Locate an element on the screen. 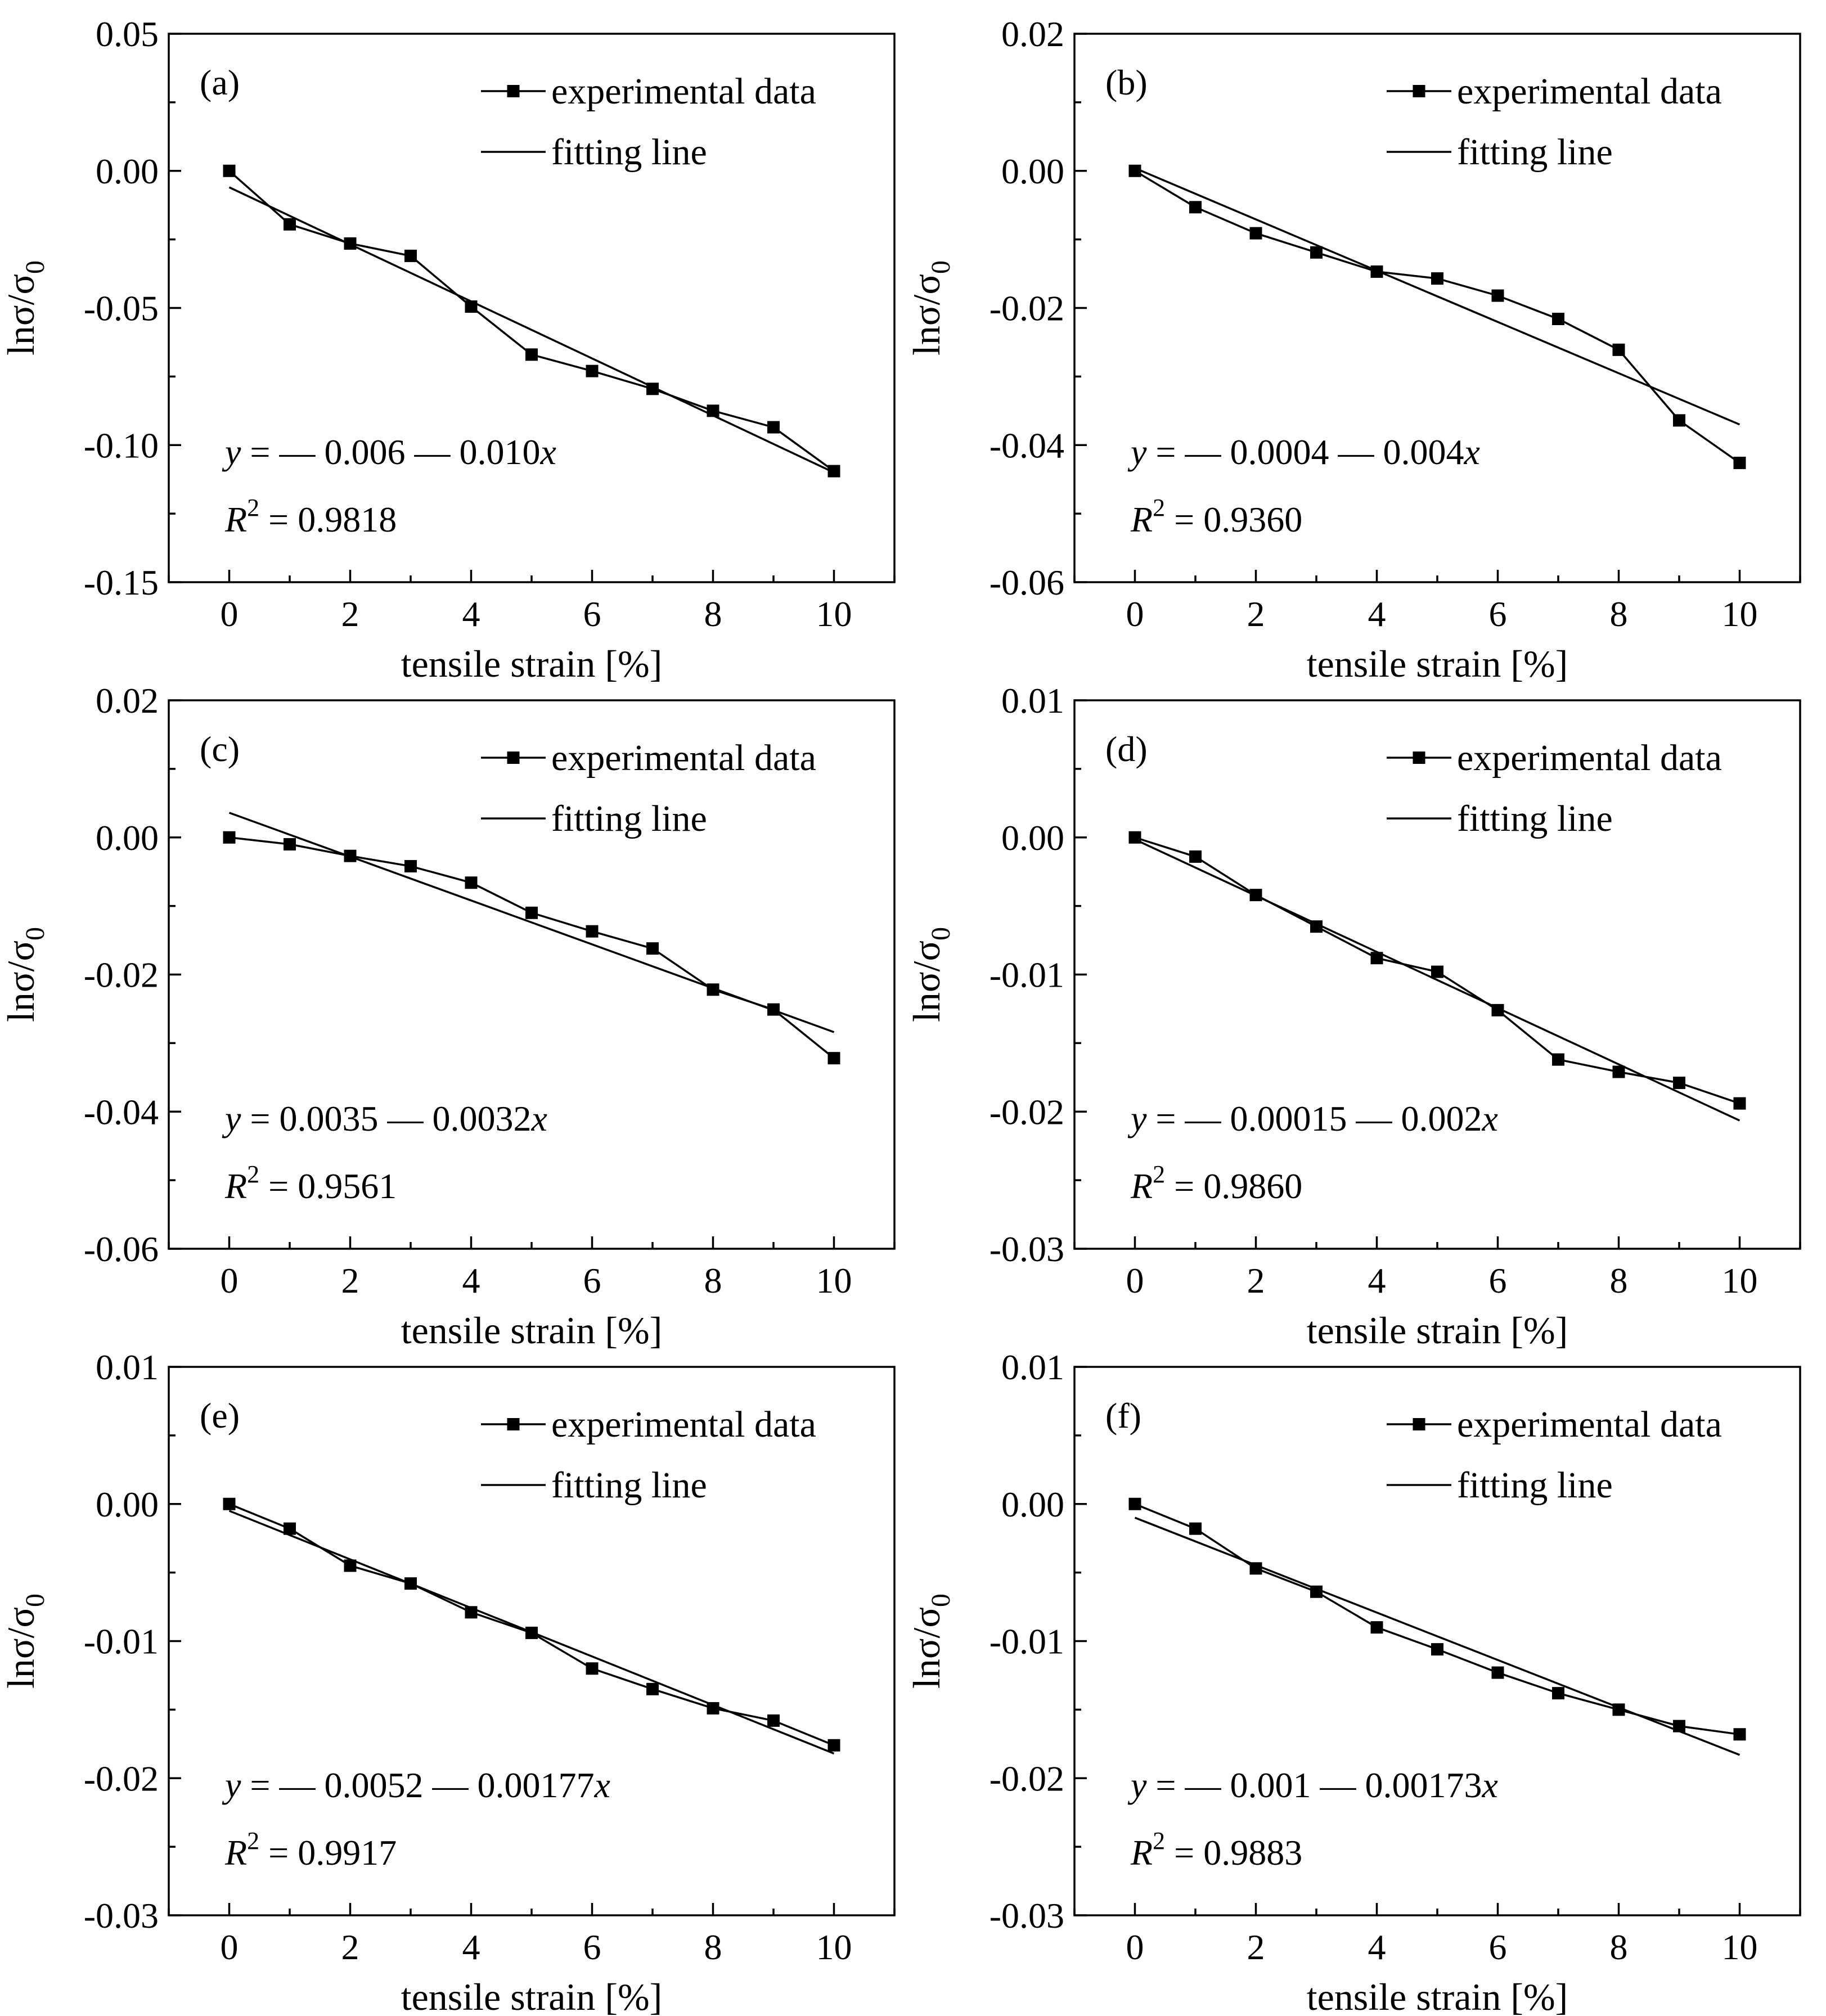  equation-rhs: = — 0.001 — 0.00173 is located at coordinates (1314, 1785).